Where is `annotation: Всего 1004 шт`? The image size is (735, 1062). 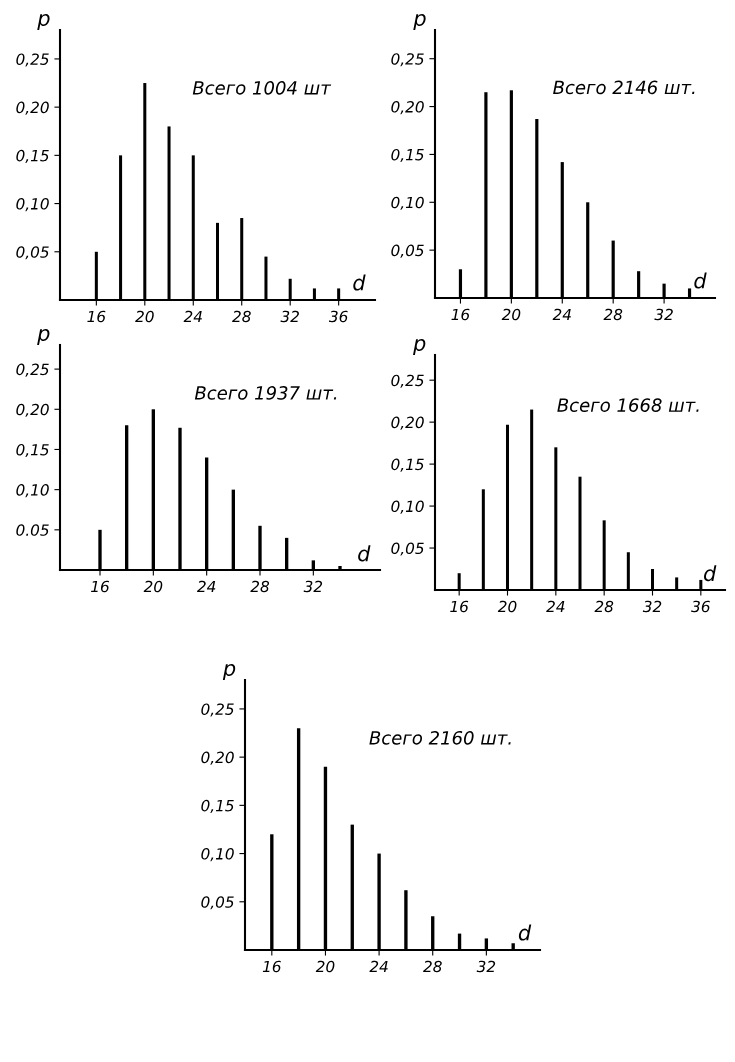
annotation: Всего 1004 шт is located at coordinates (262, 87).